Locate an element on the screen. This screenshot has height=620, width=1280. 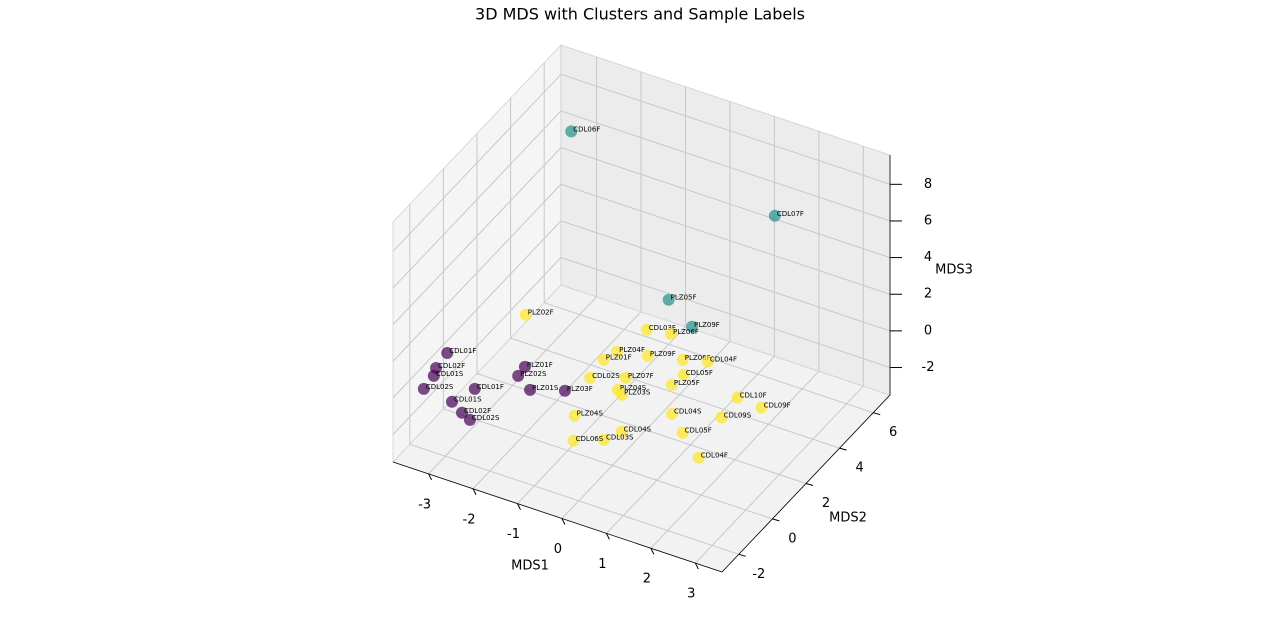
point-label: PLZ01F is located at coordinates (619, 358).